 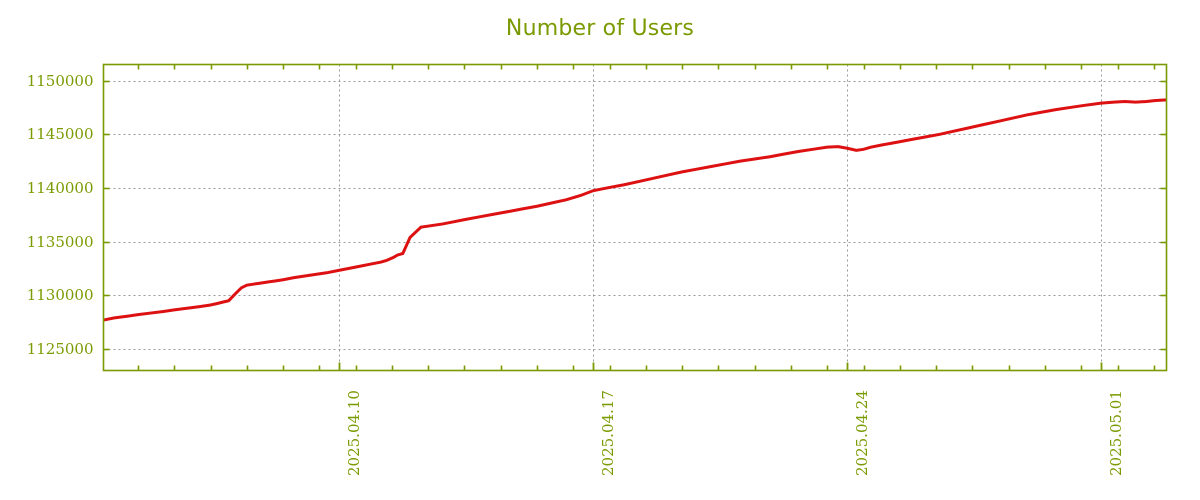 I want to click on y-tick-label-0: 1125000, so click(x=60, y=349).